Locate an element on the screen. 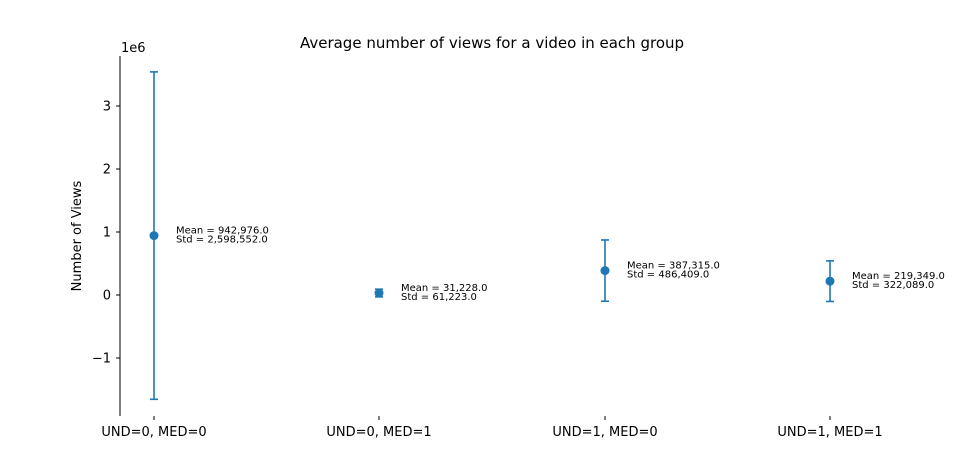 The height and width of the screenshot is (467, 960). y-axis-offset-label: 1e6 is located at coordinates (133, 48).